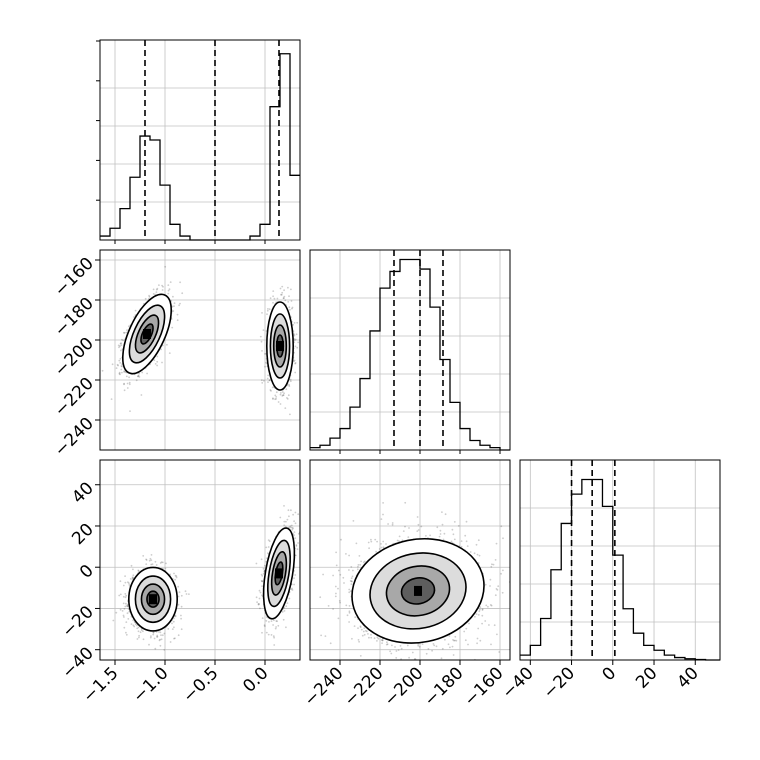 The image size is (760, 760). I want to click on histogram-1-step, so click(410, 354).